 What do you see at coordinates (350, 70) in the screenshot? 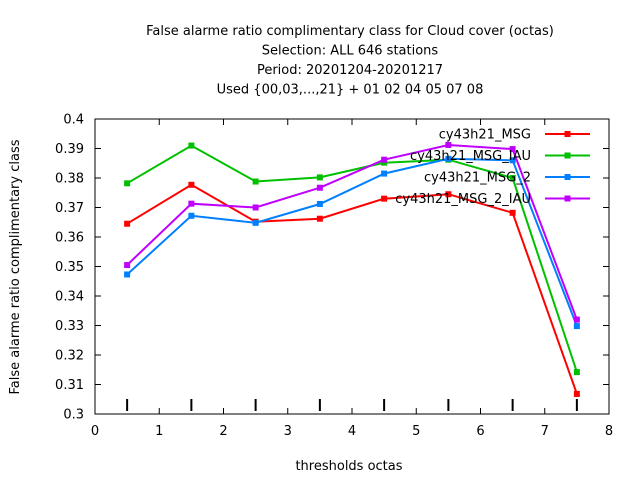
I see `title-line-2: Period: 20201204-20201217` at bounding box center [350, 70].